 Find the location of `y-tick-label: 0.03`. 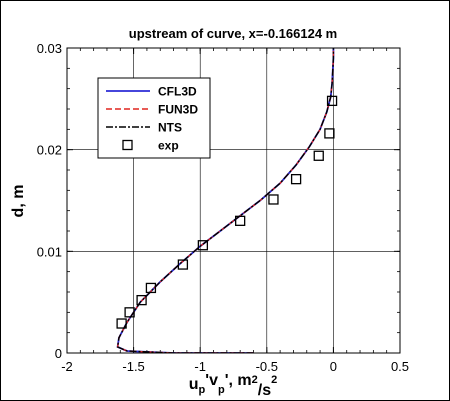

y-tick-label: 0.03 is located at coordinates (49, 48).